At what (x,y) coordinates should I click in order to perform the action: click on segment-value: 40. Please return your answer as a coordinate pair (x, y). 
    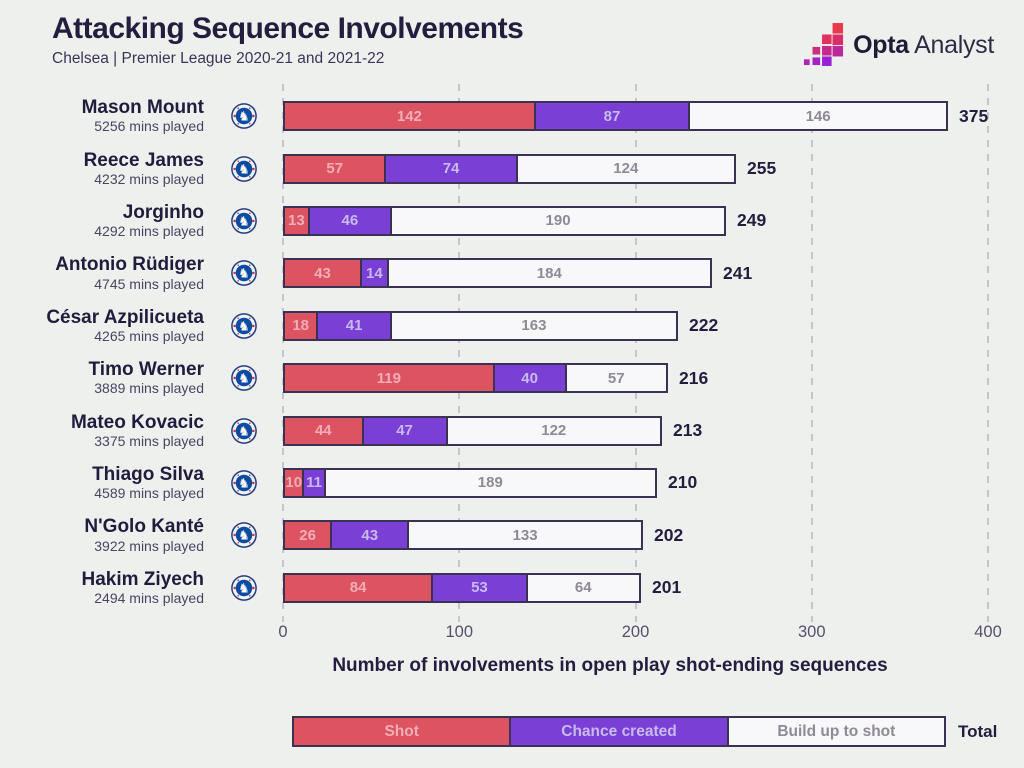
    Looking at the image, I should click on (529, 378).